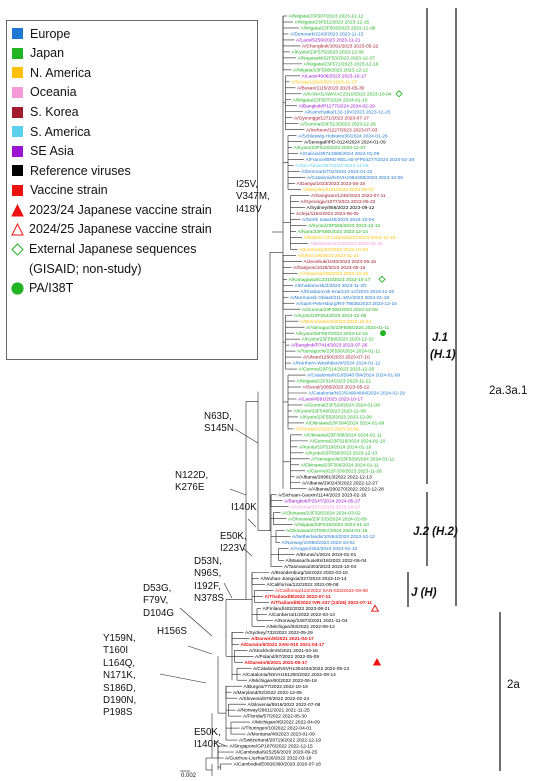 The height and width of the screenshot is (781, 550). Describe the element at coordinates (158, 601) in the screenshot. I see `mutation-label-d53g: D53G, F79V, D104G` at that location.